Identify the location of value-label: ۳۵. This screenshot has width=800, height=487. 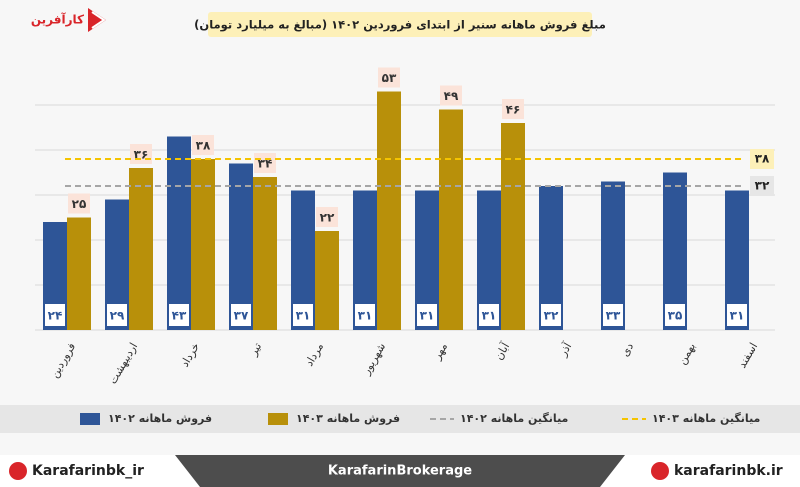
(675, 316).